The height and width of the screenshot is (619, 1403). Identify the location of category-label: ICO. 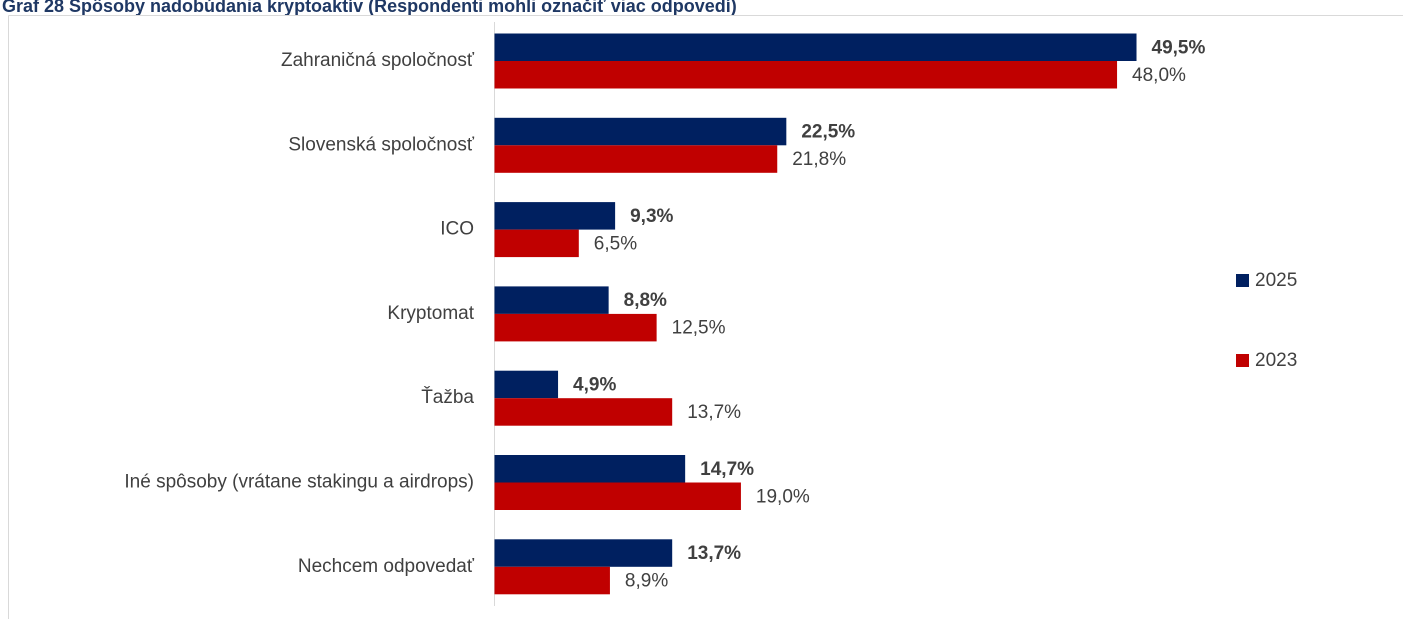
(457, 229).